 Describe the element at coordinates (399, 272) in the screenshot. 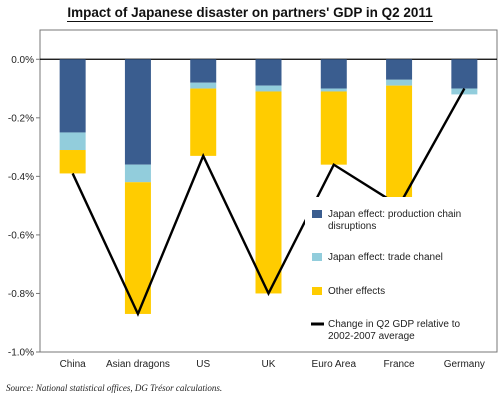

I see `legend-background` at that location.